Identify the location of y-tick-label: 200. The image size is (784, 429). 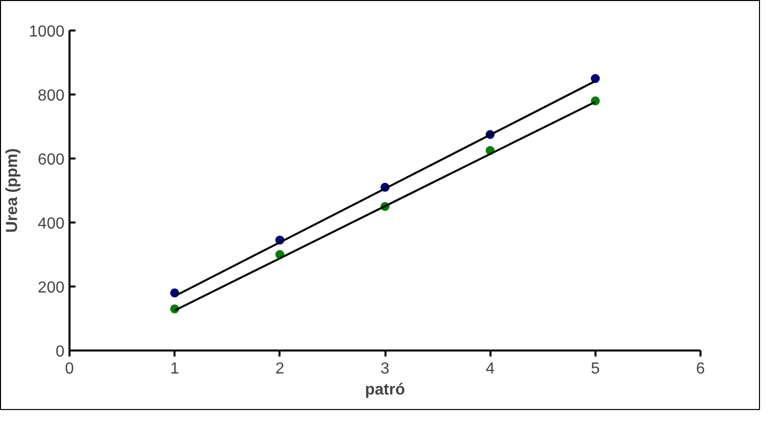
(51, 288).